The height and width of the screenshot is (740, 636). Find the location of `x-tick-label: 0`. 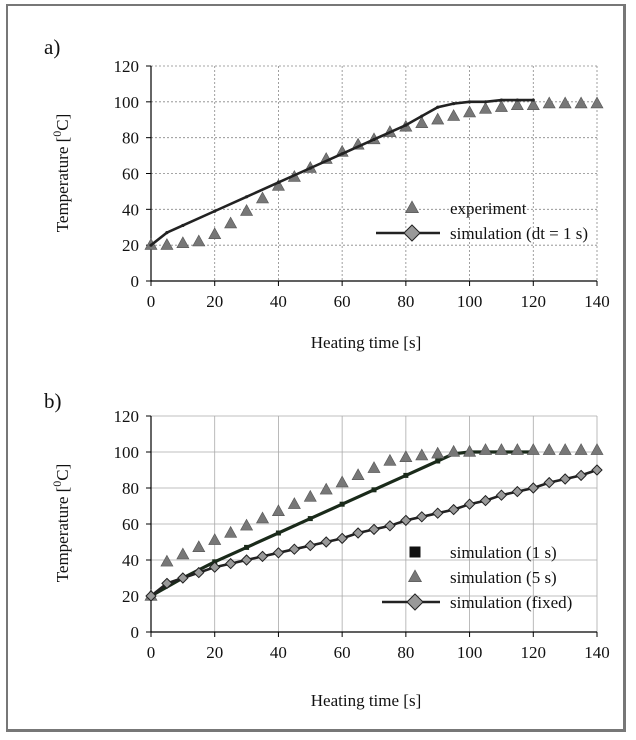

x-tick-label: 0 is located at coordinates (151, 652).